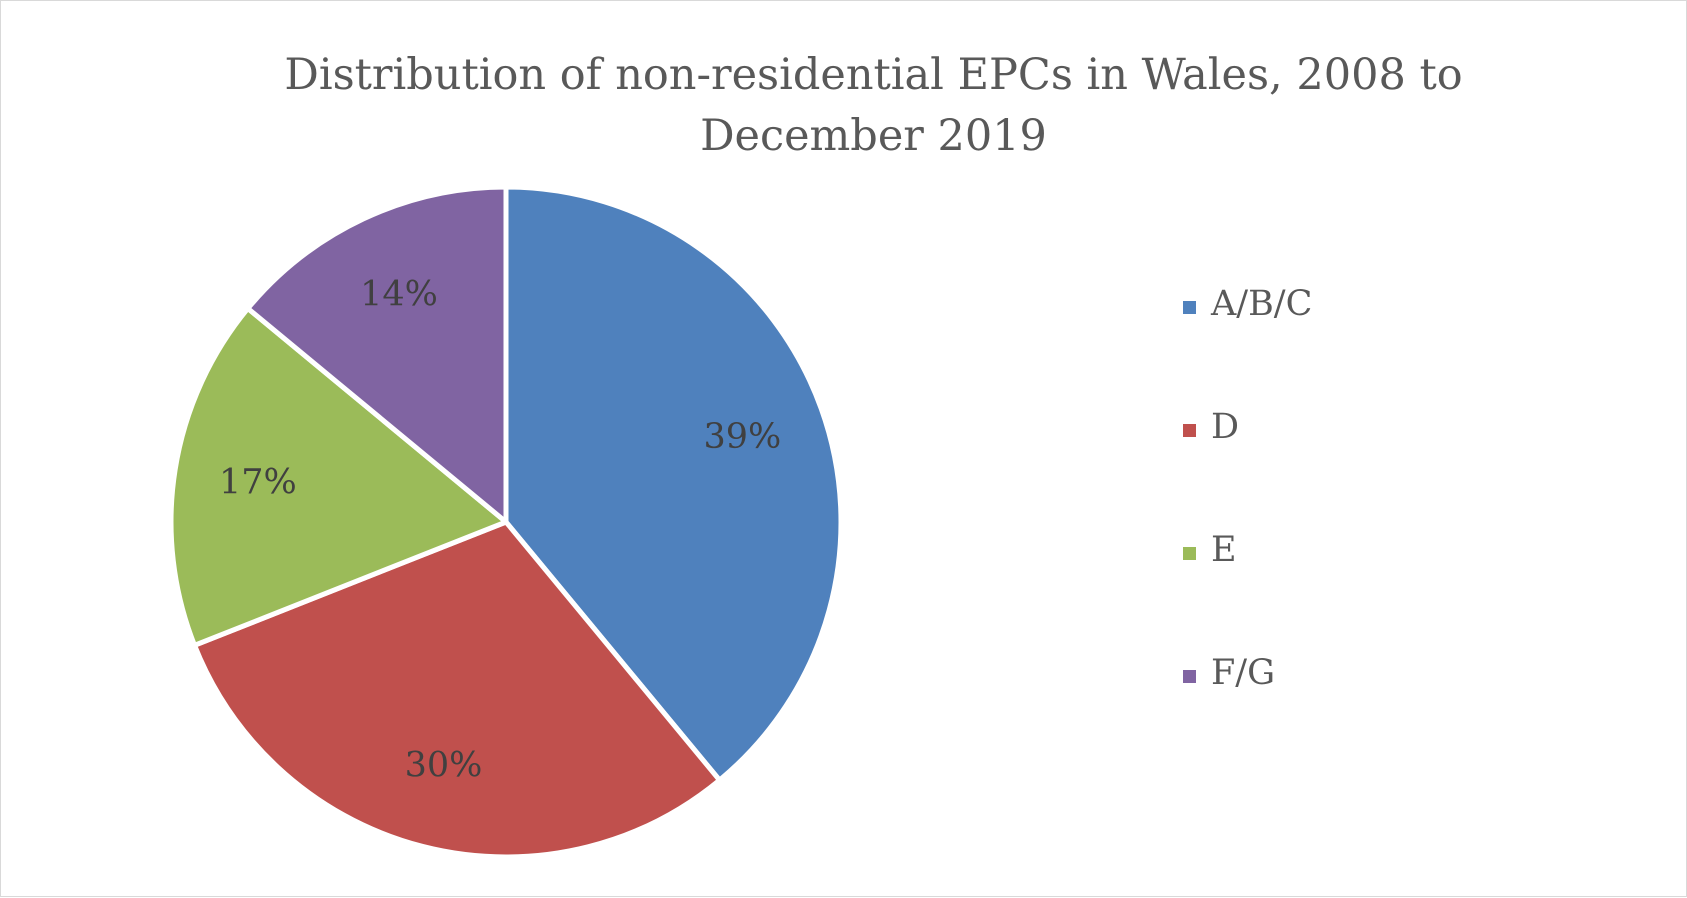 The image size is (1687, 898). I want to click on pie-slice-e, so click(338, 476).